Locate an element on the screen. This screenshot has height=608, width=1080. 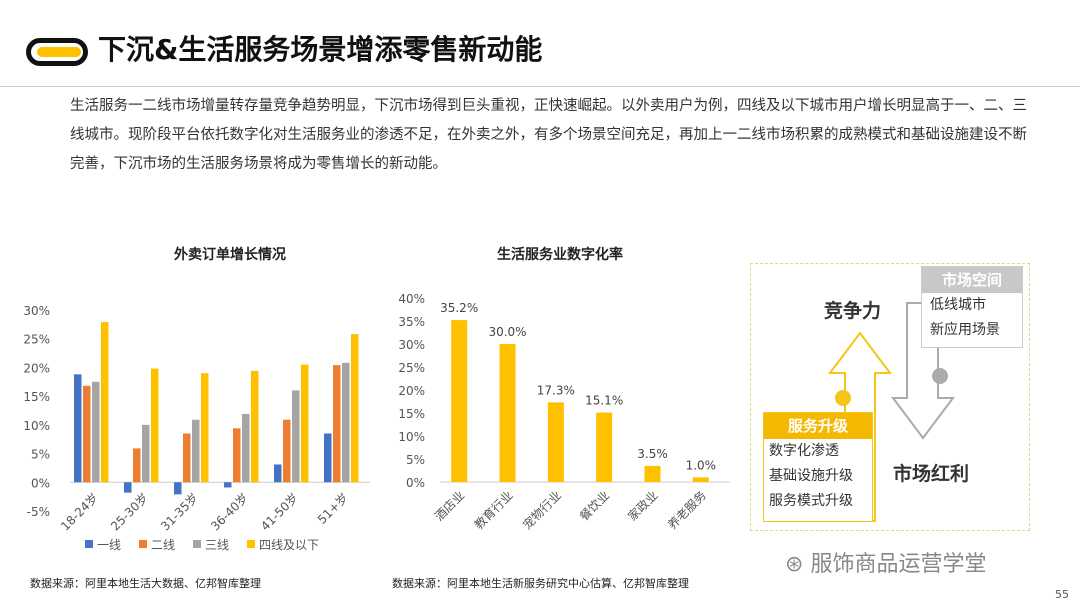
chart2-title: 生活服务业数字化率 is located at coordinates (560, 255).